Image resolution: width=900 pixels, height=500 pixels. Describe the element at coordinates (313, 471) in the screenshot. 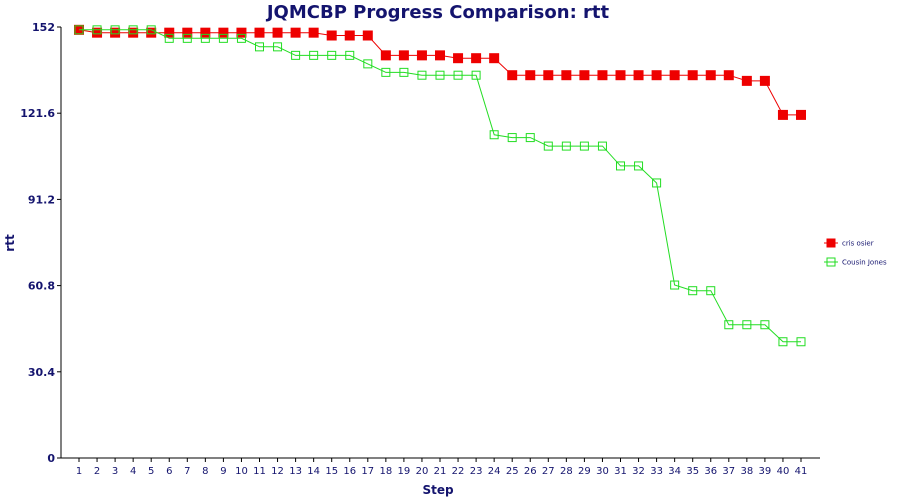

I see `x-tick-label: 14` at that location.